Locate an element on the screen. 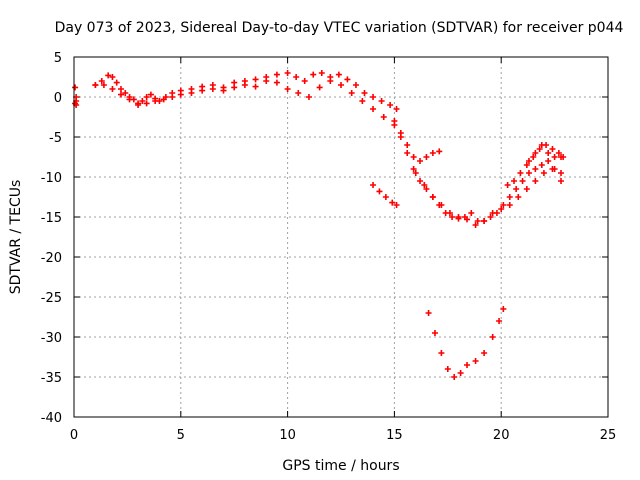 This screenshot has width=640, height=480. y-tick-label: -15 is located at coordinates (51, 218).